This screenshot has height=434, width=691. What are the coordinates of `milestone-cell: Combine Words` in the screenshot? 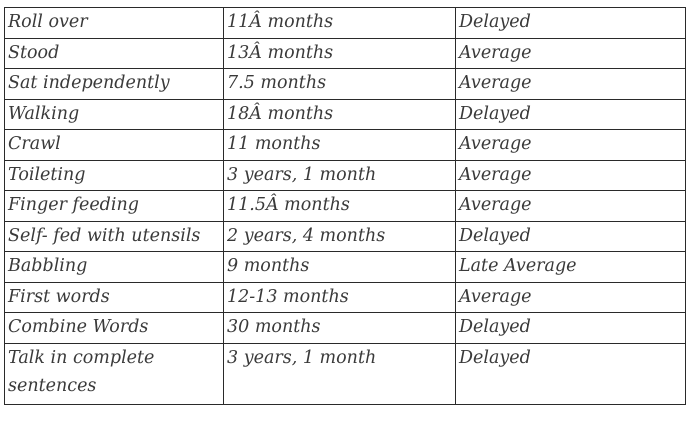 It's located at (114, 328).